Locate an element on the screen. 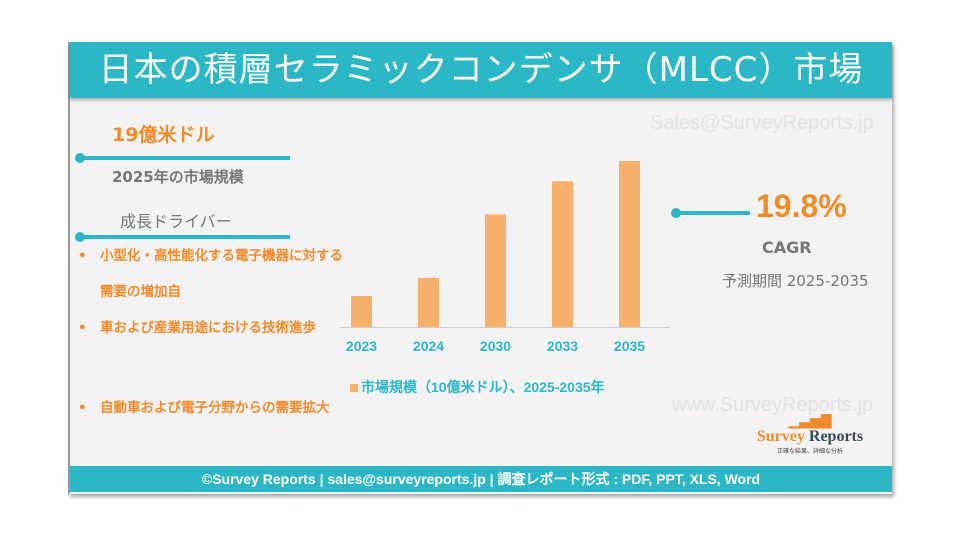  driver-item: • 車および産業用途における技術進歩 is located at coordinates (197, 328).